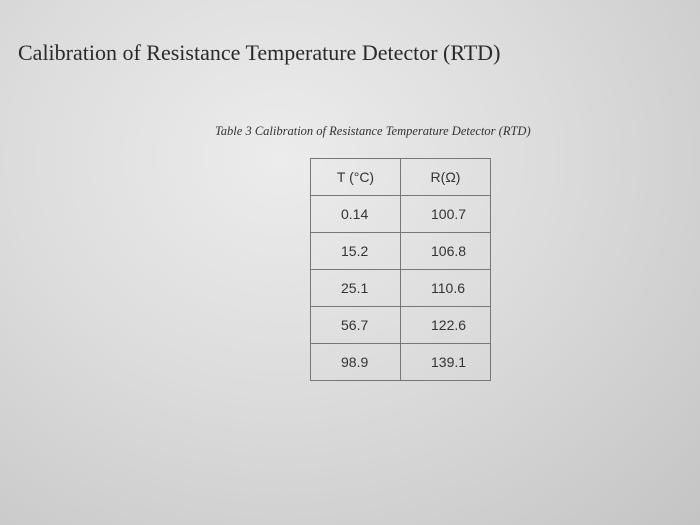 This screenshot has width=700, height=525. I want to click on table-row: 98.9 139.1, so click(400, 362).